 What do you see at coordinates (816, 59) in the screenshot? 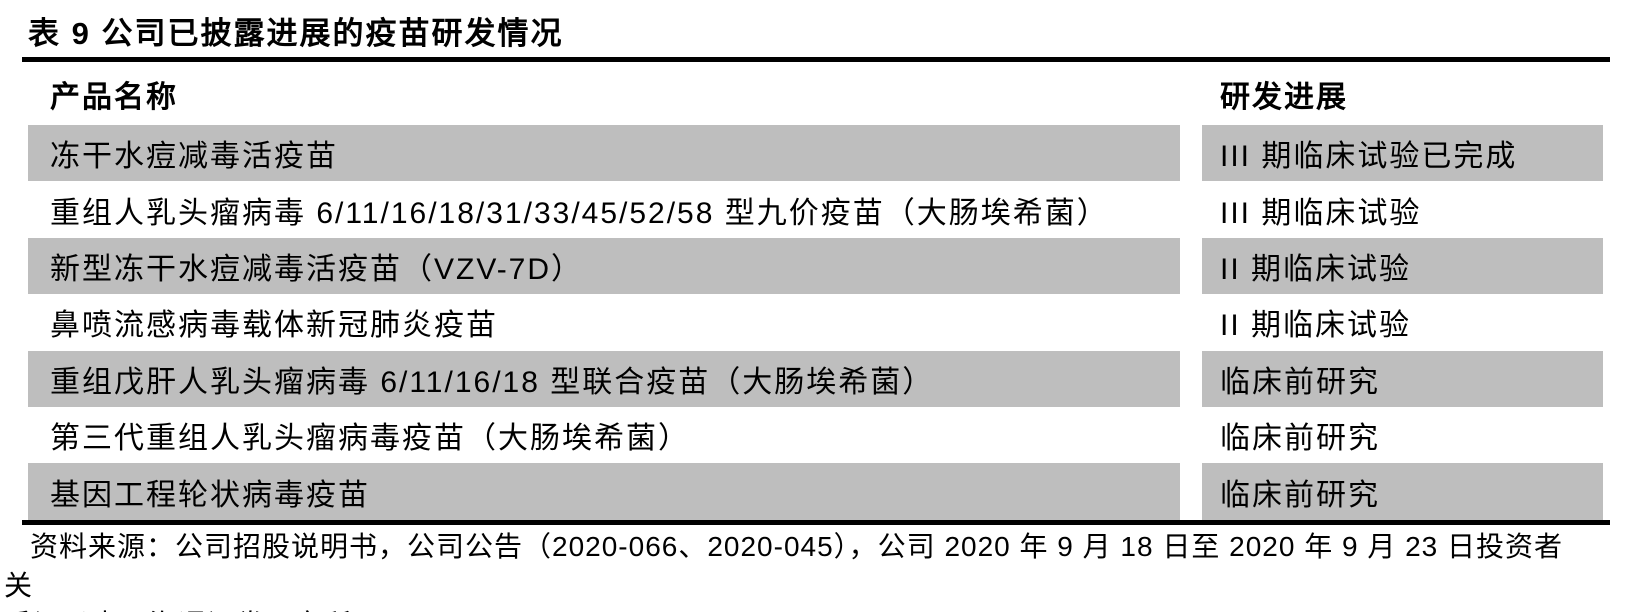
I see `top-rule` at bounding box center [816, 59].